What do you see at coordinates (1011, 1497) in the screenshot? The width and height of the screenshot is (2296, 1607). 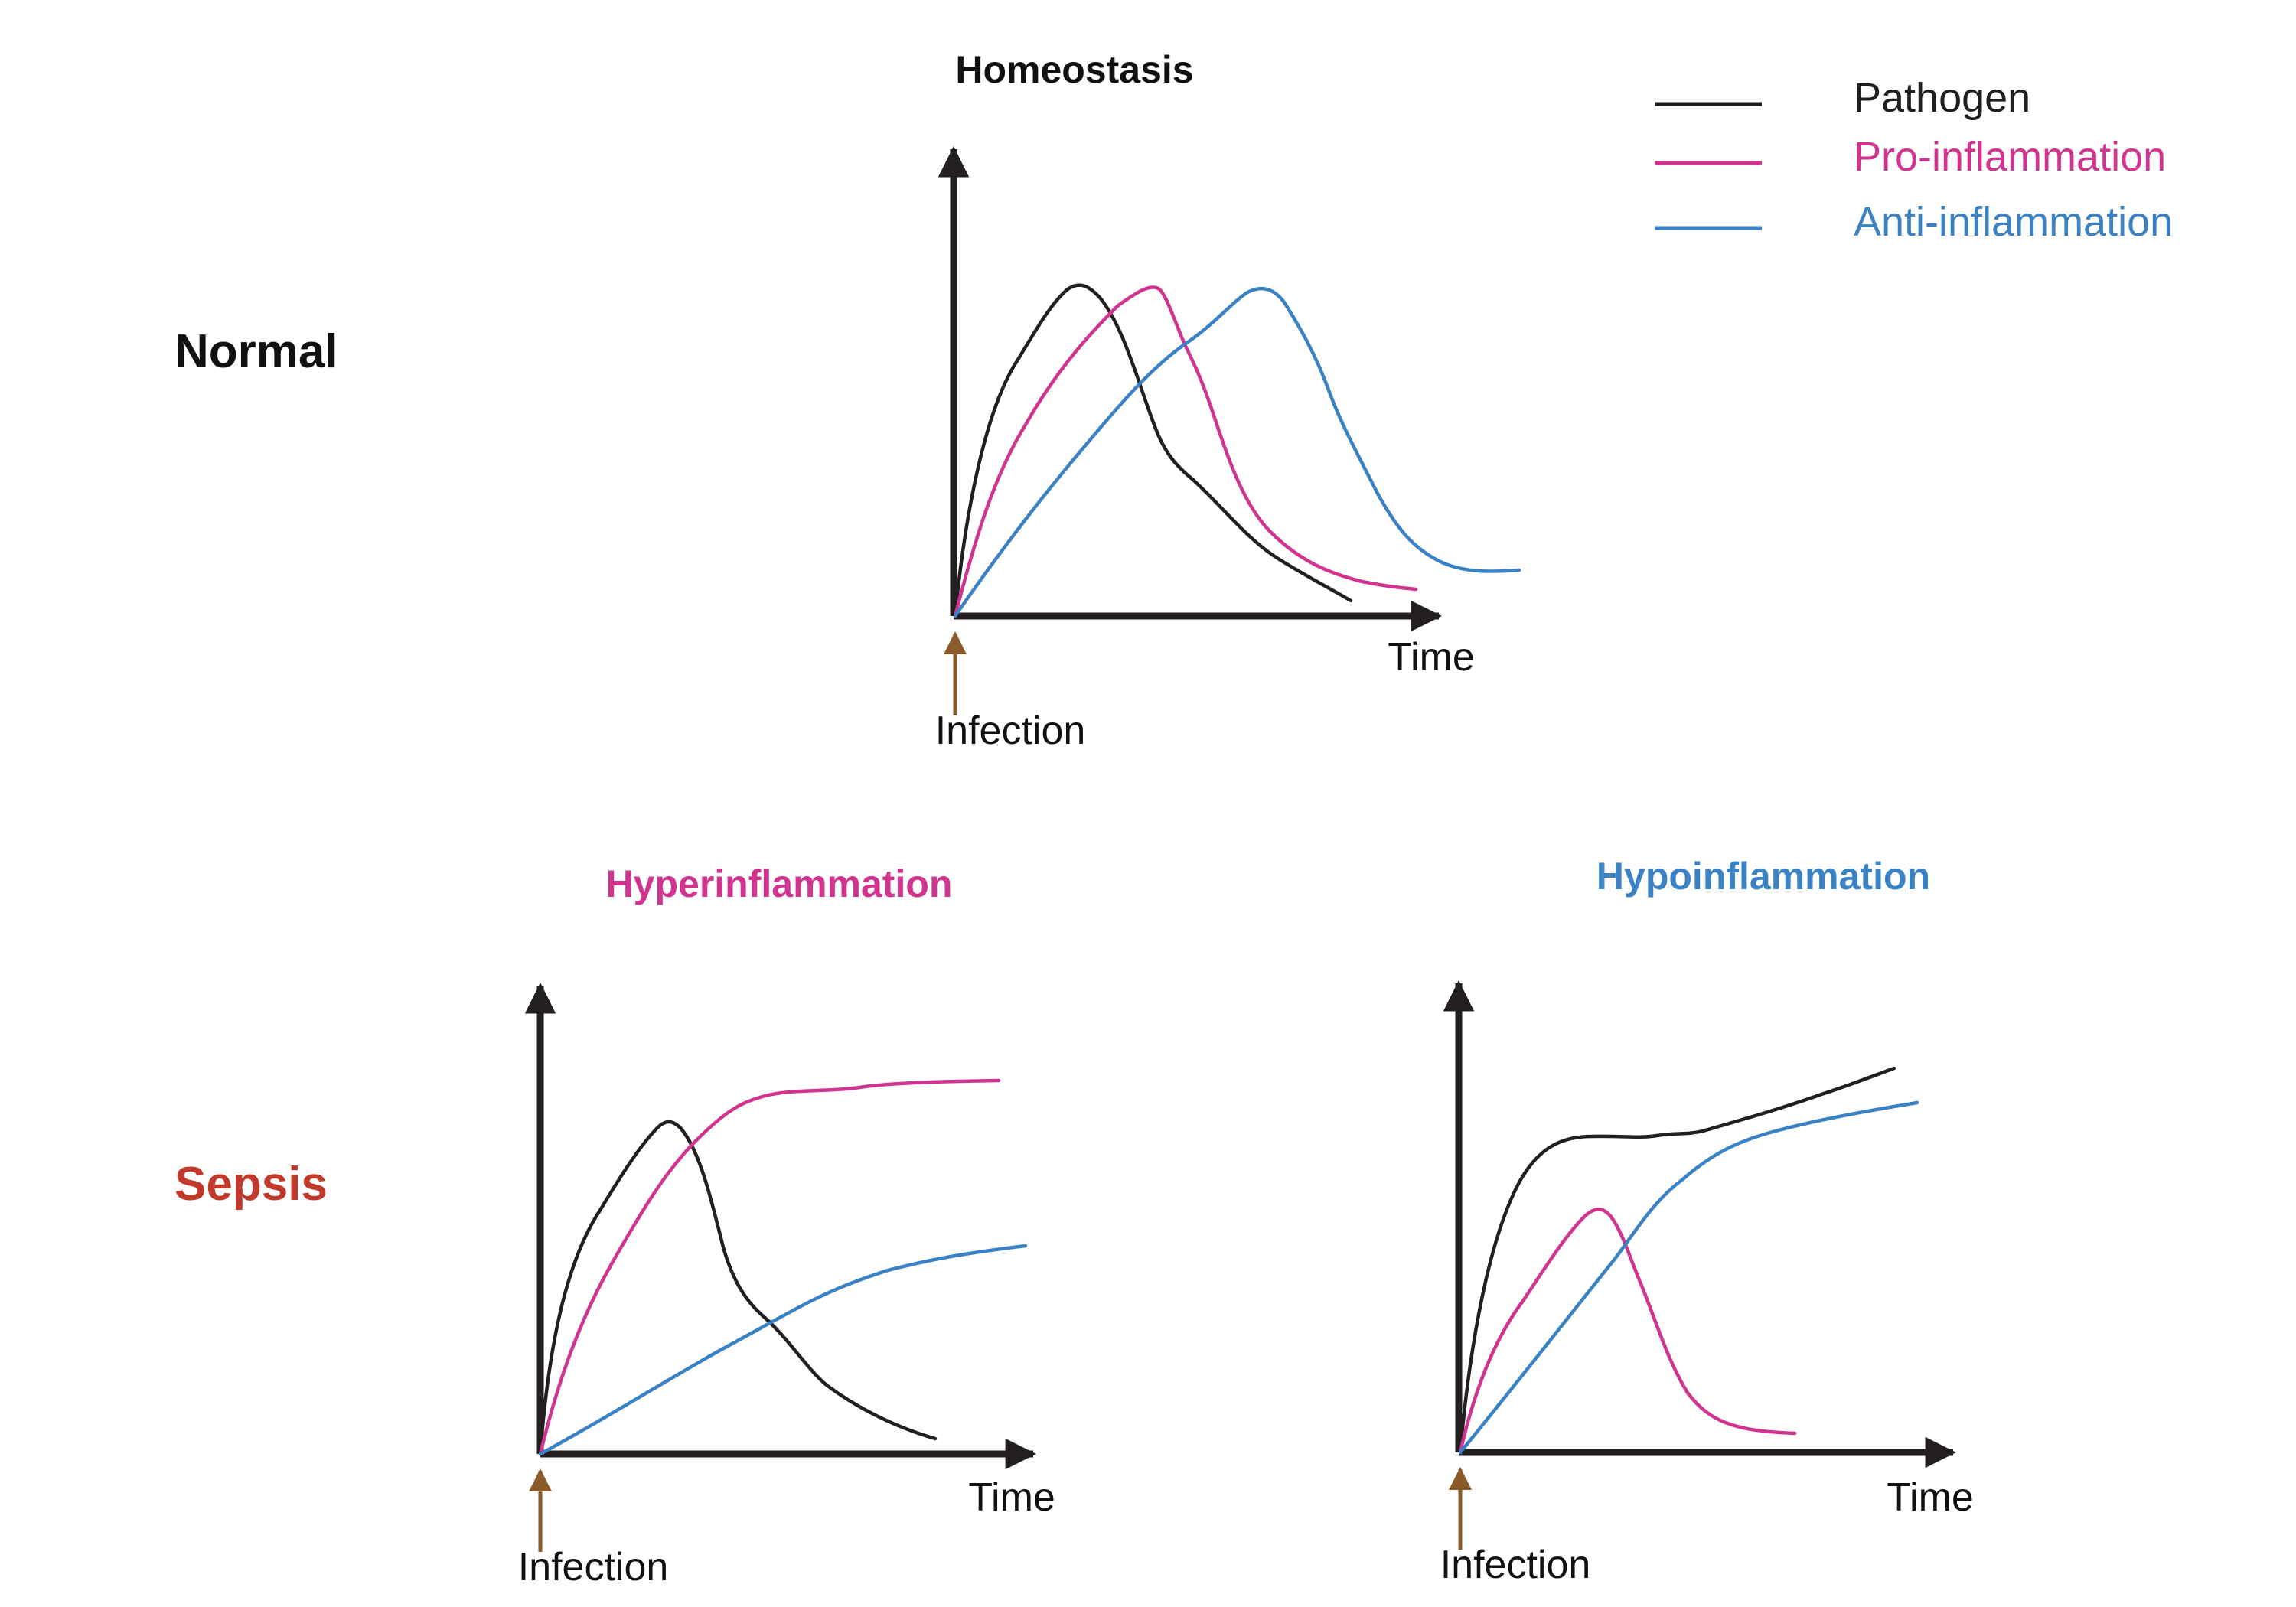 I see `x-axis-label-hyper: Time` at bounding box center [1011, 1497].